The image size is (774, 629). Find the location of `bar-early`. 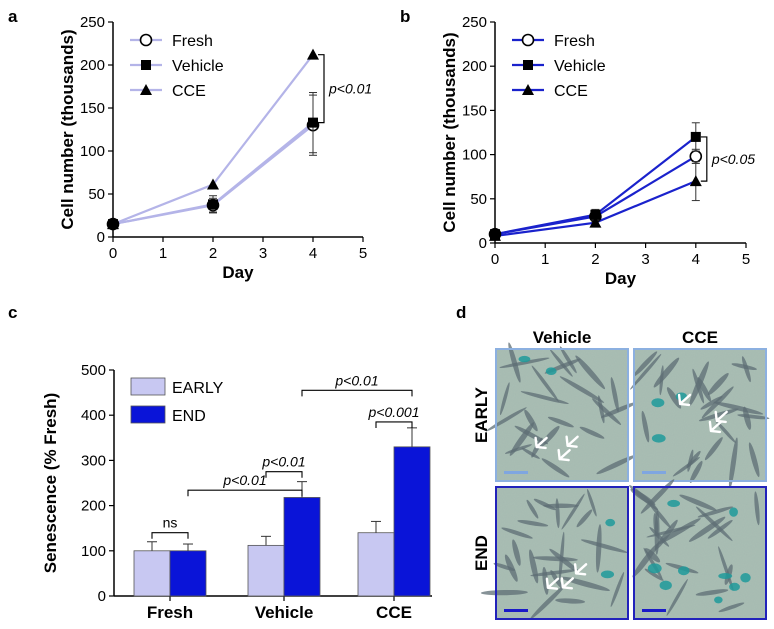

bar-early is located at coordinates (376, 564).